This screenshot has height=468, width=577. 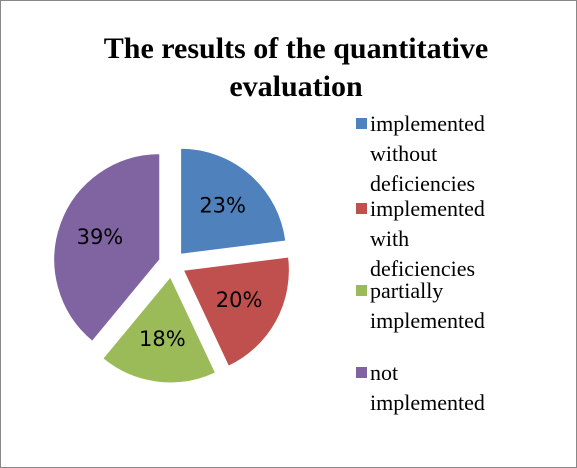 What do you see at coordinates (427, 305) in the screenshot?
I see `legend-label: partially implemented` at bounding box center [427, 305].